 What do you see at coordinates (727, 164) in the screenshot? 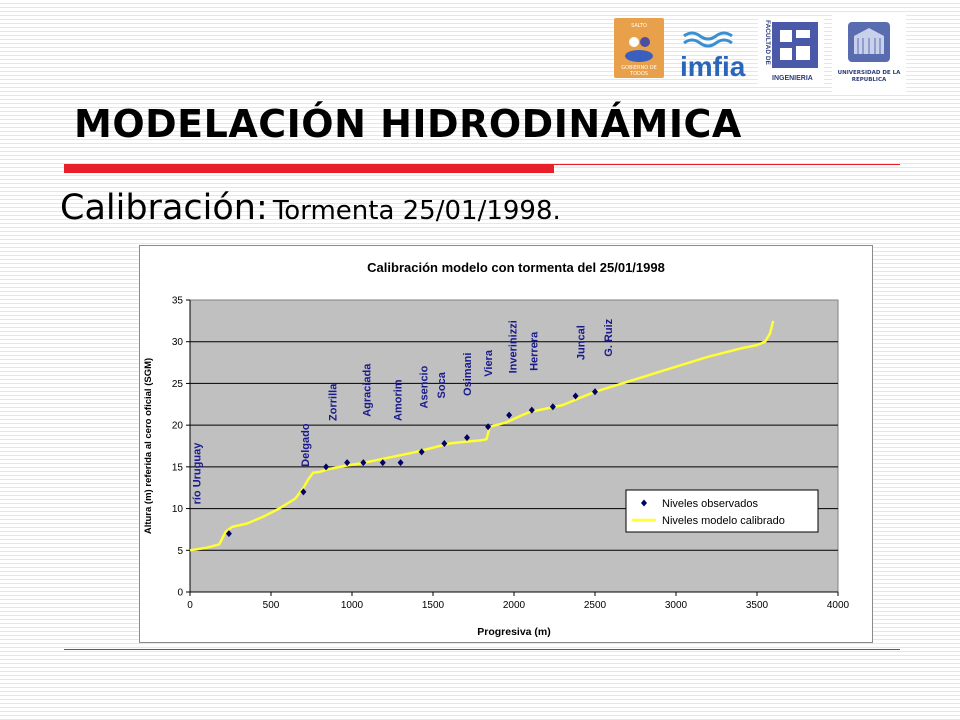
I see `title-underline-line` at bounding box center [727, 164].